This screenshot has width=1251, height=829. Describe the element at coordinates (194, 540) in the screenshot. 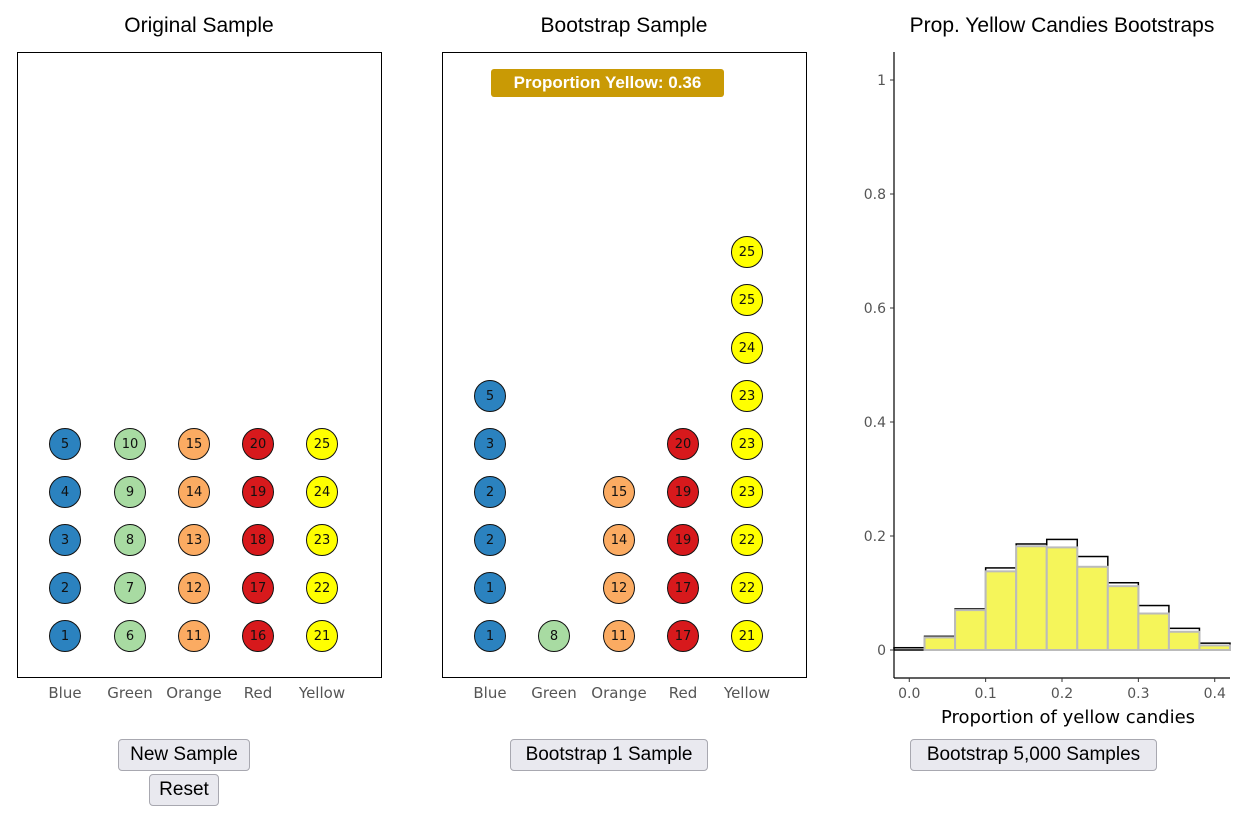

I see `original-candy: 13` at that location.